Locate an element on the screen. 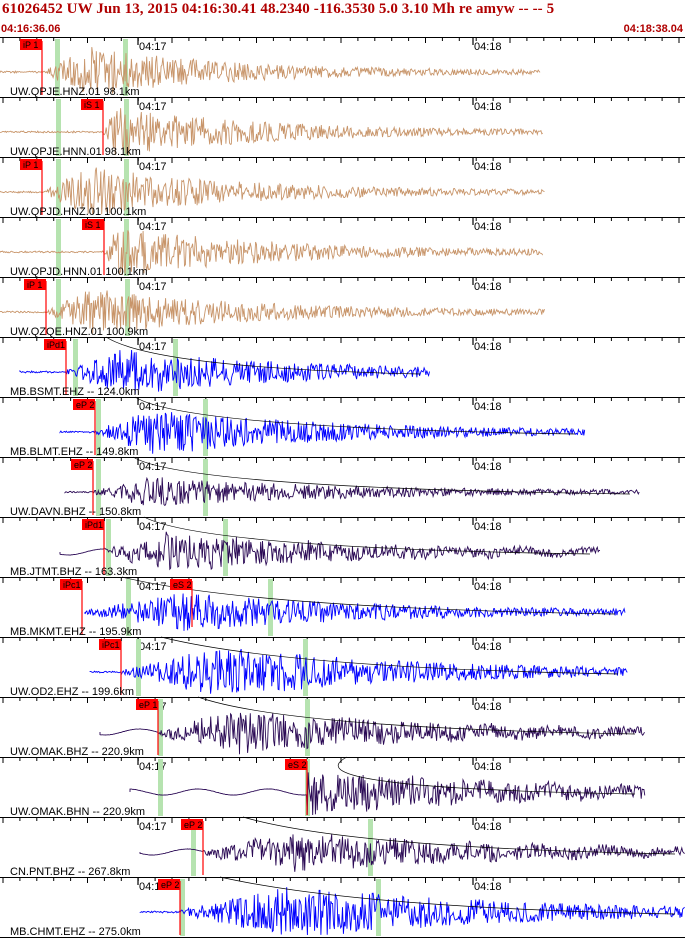 This screenshot has width=685, height=938. trace-od2-ehz: 04:17 04:18 iPc1 UW.OD2.EHZ -- 199.6km is located at coordinates (342, 667).